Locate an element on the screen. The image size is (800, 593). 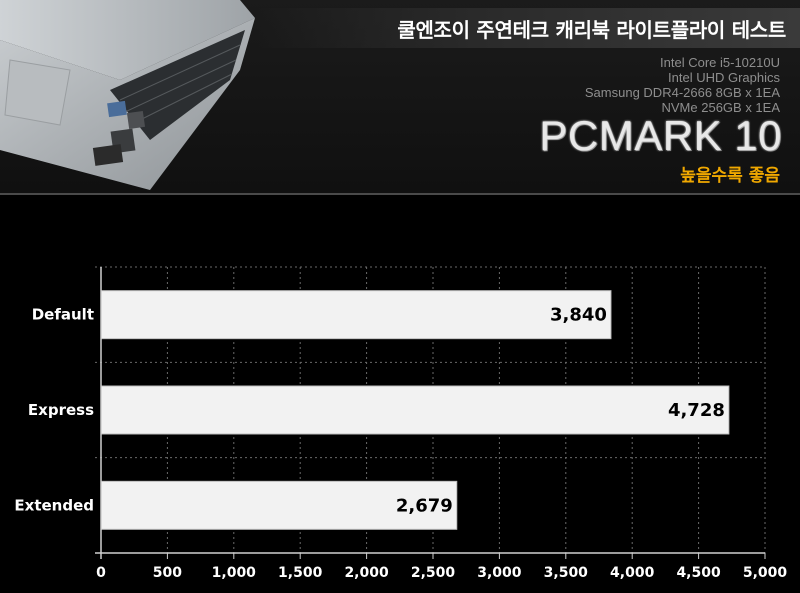
laptop-image is located at coordinates (127, 95).